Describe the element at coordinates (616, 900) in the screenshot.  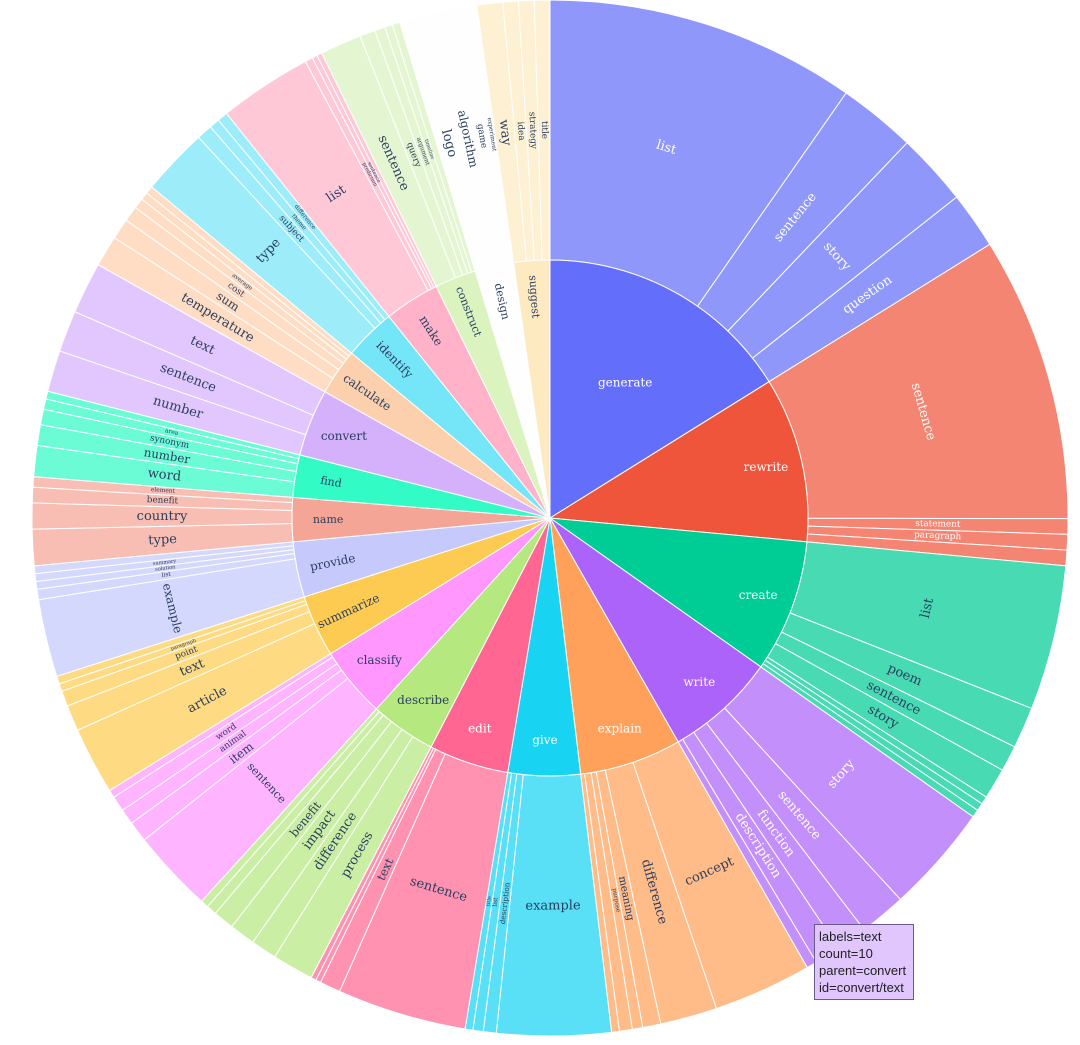
I see `label-explain-purpose: purpose` at that location.